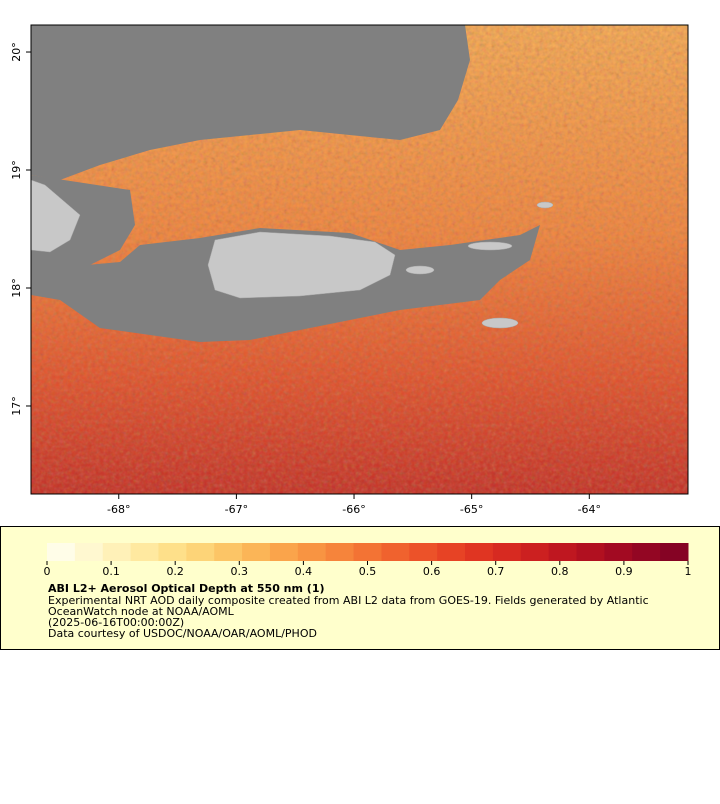 This screenshot has width=720, height=804. I want to click on x-tick-label: -64°, so click(589, 509).